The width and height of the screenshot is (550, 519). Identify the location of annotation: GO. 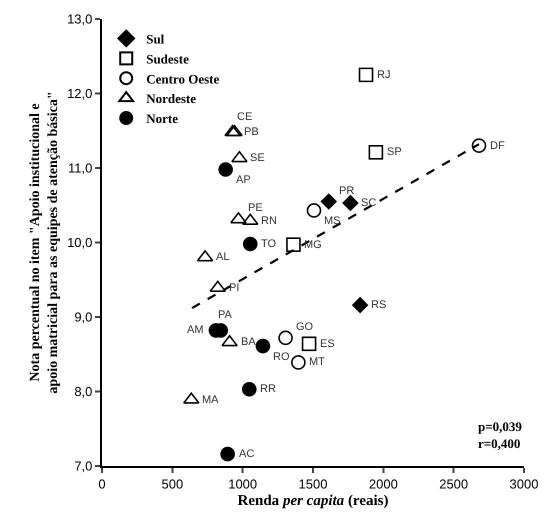
(305, 327).